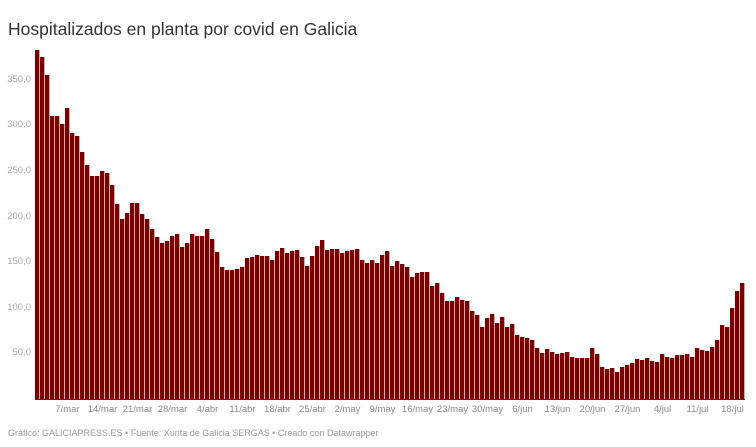  I want to click on x-tick-label: 25/abr, so click(312, 409).